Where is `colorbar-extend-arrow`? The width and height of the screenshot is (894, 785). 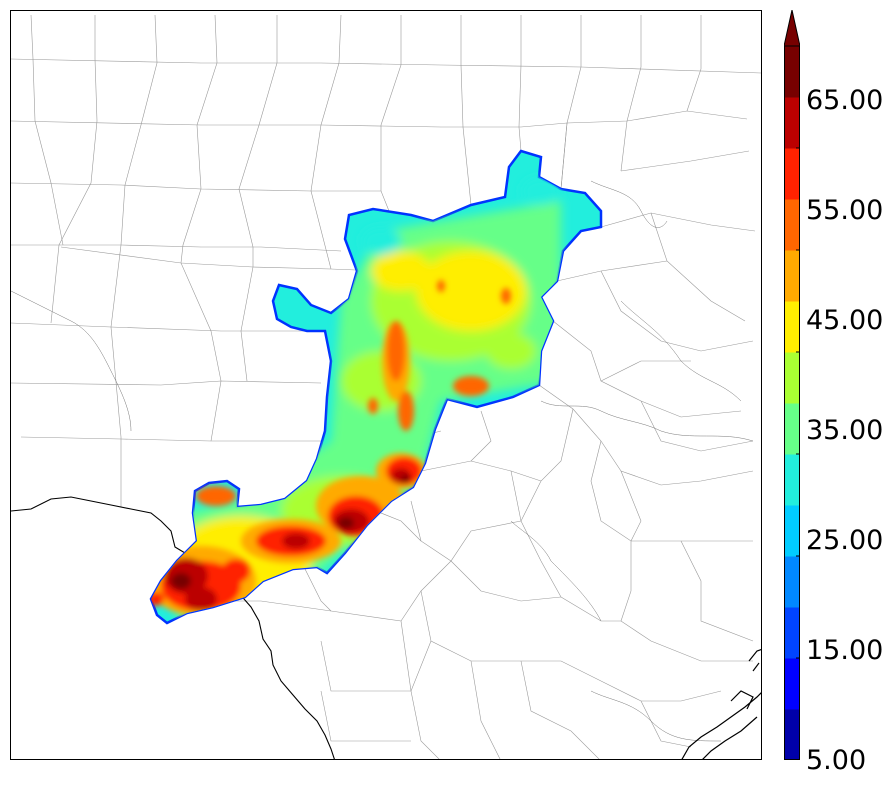 colorbar-extend-arrow is located at coordinates (792, 28).